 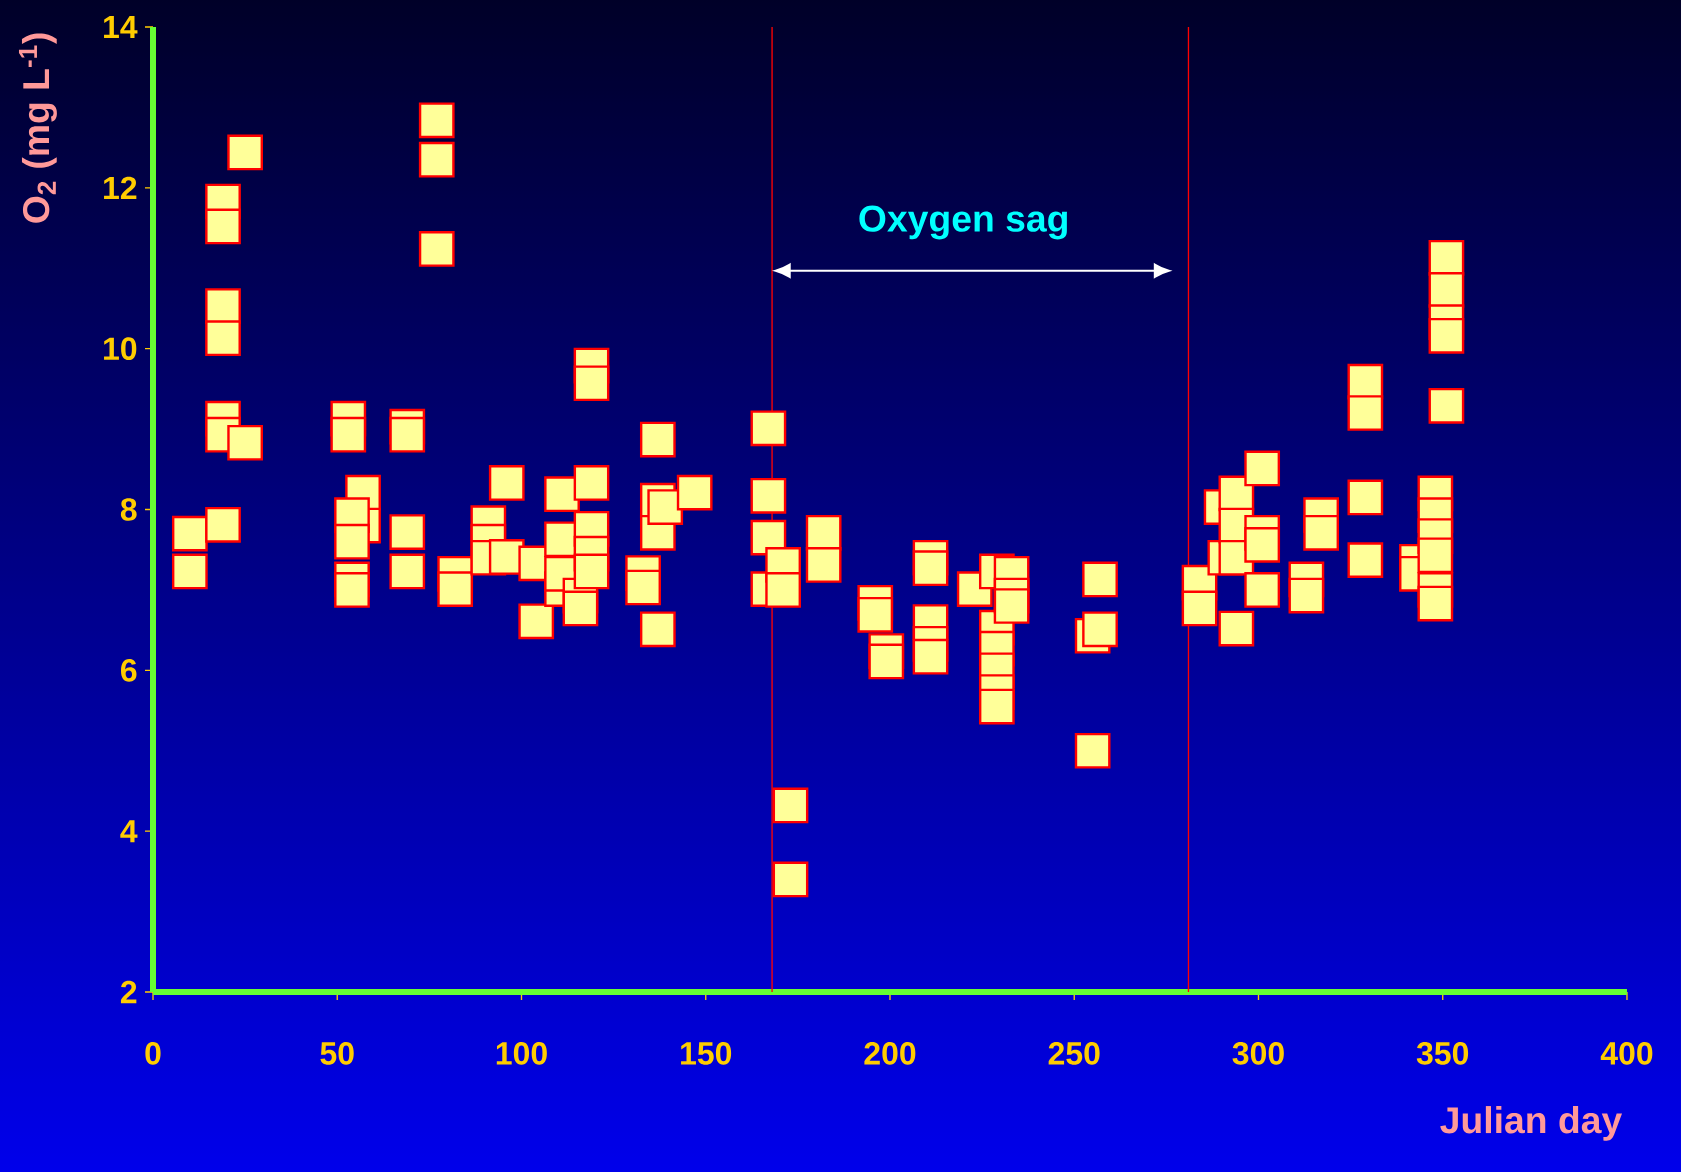 What do you see at coordinates (128, 992) in the screenshot?
I see `y-tick-label: 2` at bounding box center [128, 992].